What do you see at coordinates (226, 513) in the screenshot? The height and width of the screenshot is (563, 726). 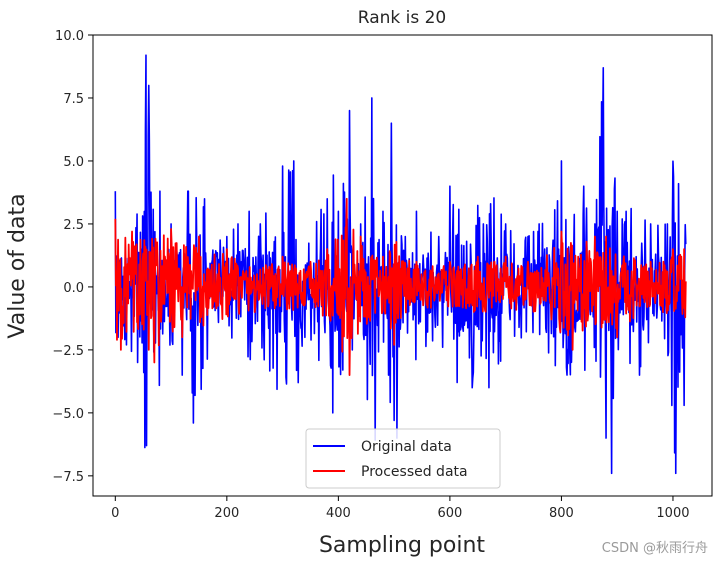 I see `x-tick-label: 200` at bounding box center [226, 513].